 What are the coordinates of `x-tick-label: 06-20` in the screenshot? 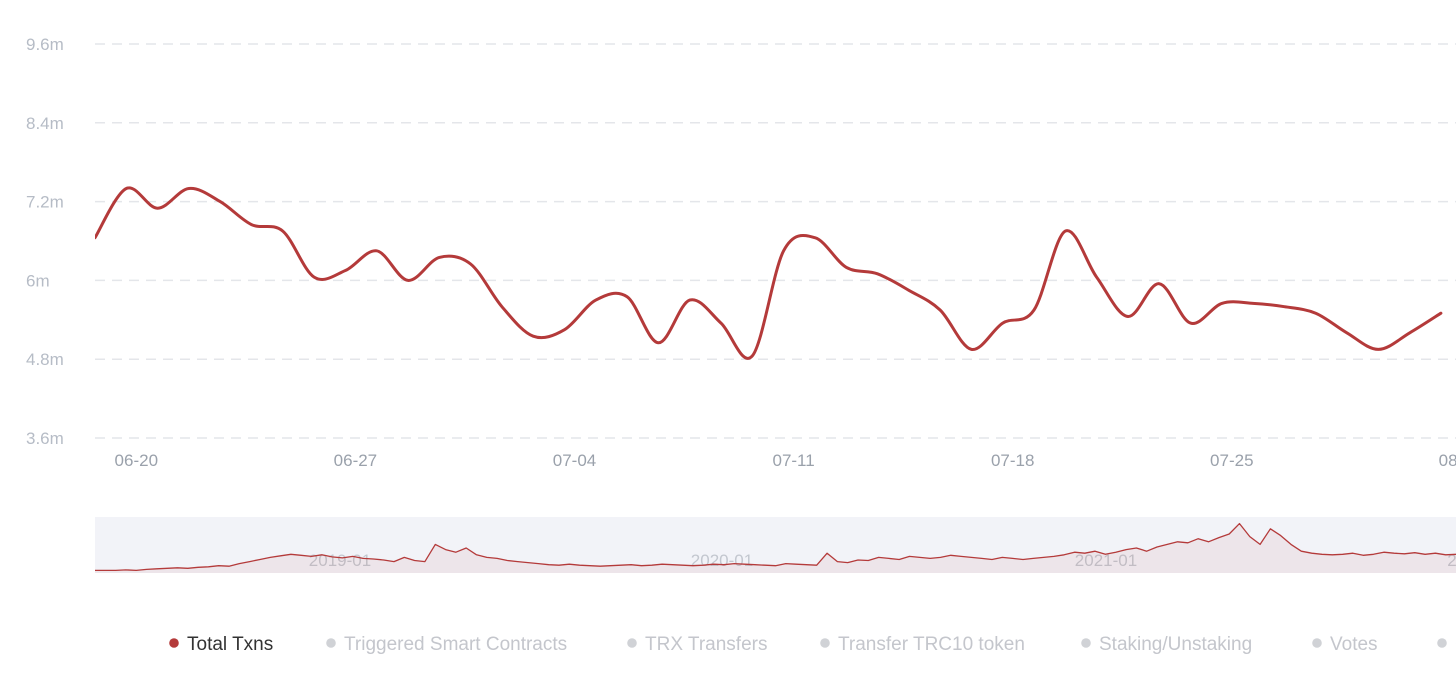 It's located at (136, 460).